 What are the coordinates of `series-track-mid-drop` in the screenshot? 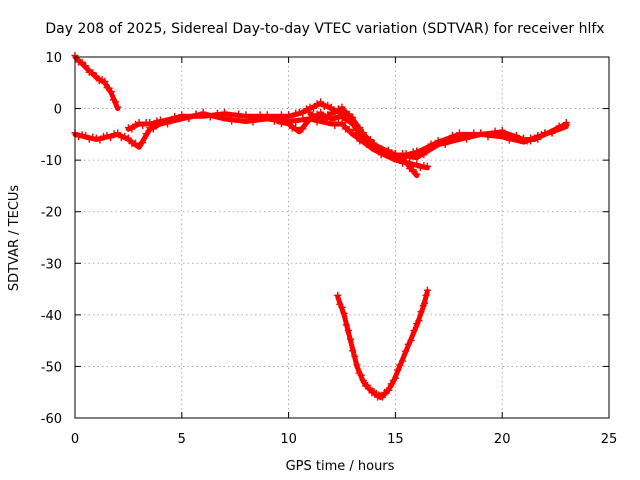 It's located at (363, 141).